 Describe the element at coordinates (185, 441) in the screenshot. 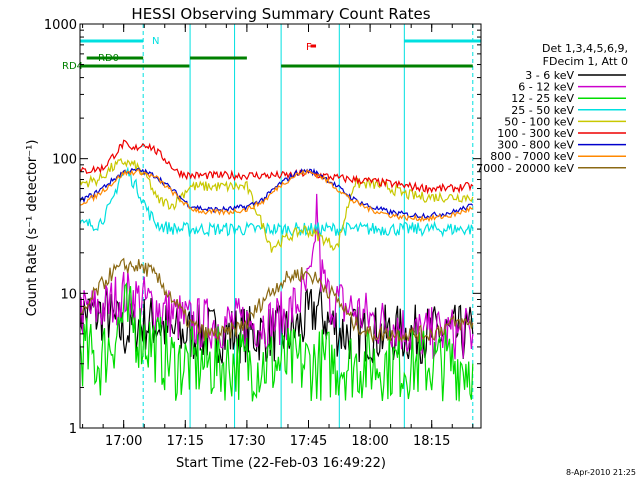

I see `x-tick-label-1: 17:15` at that location.